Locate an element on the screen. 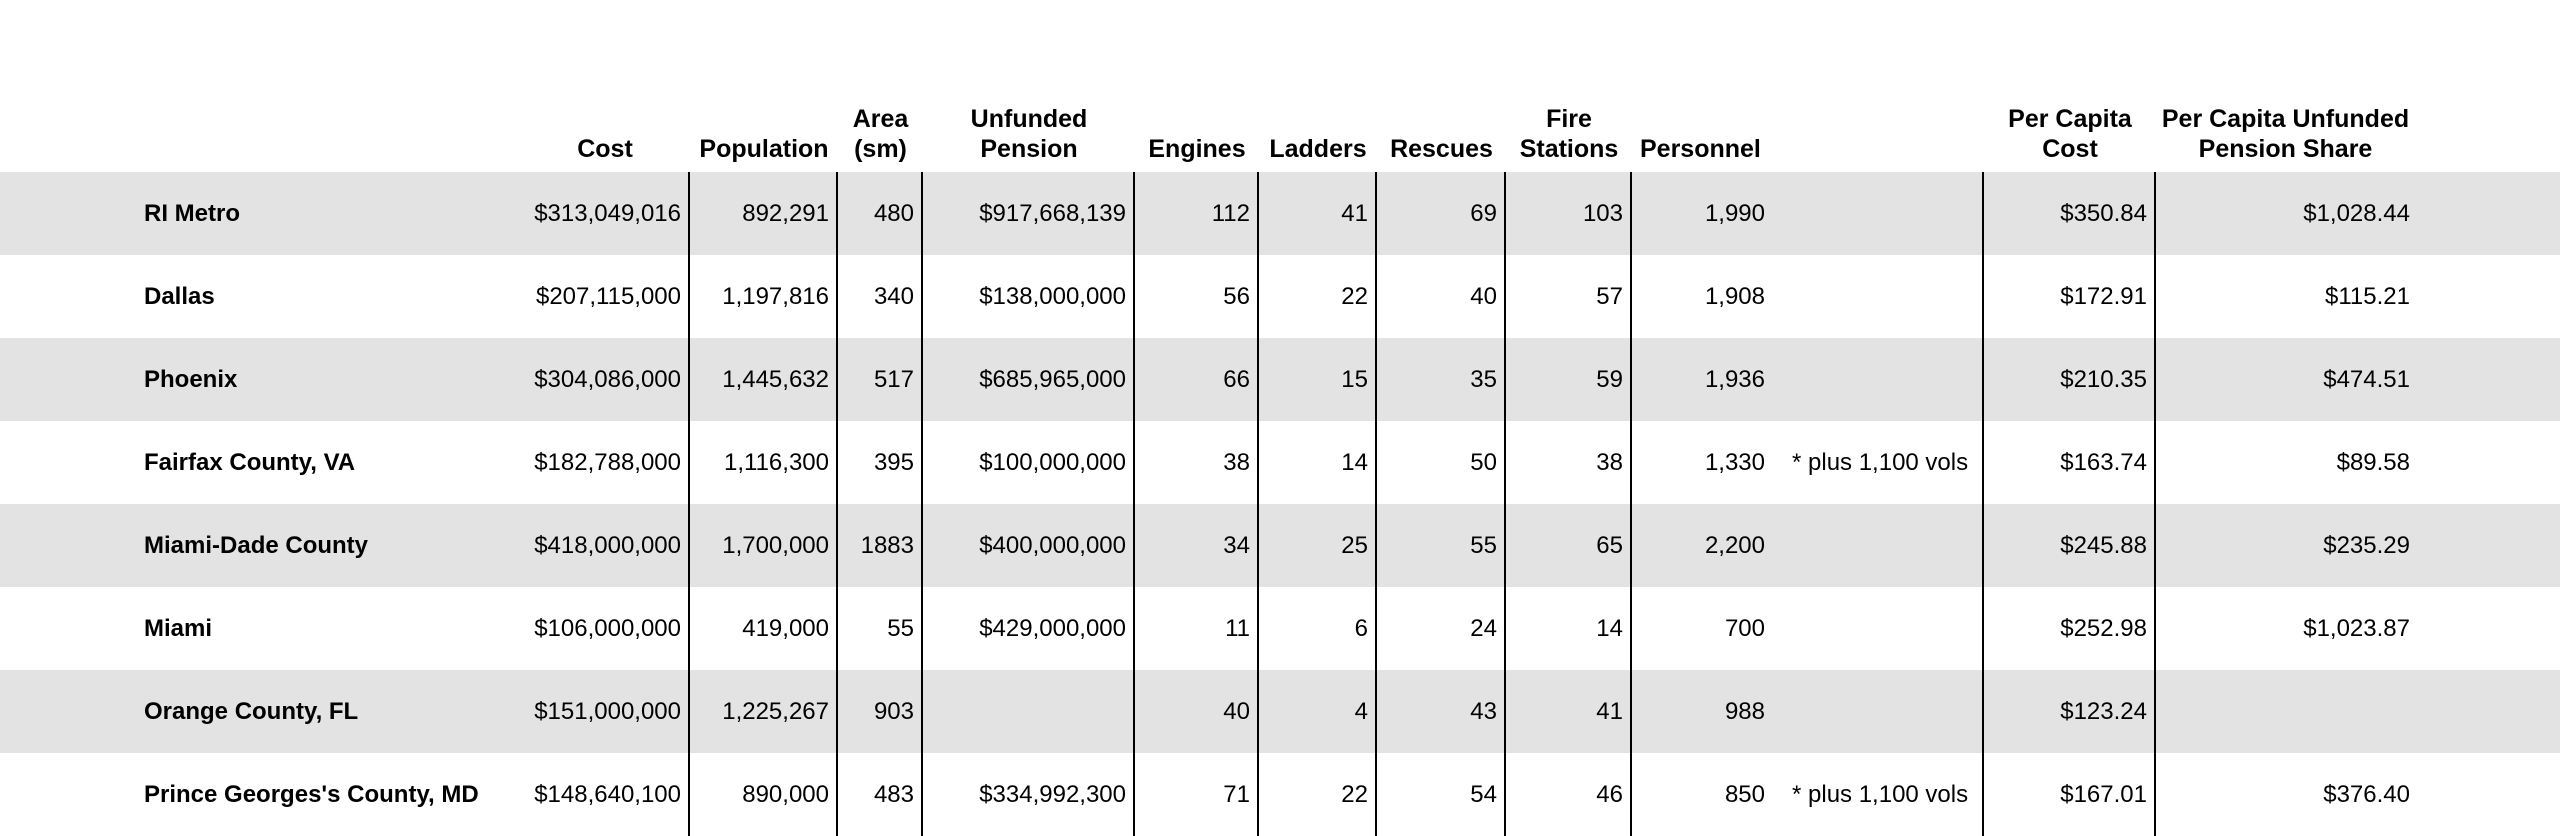 This screenshot has height=836, width=2560. header-fire-stations: Fire Stations is located at coordinates (1569, 134).